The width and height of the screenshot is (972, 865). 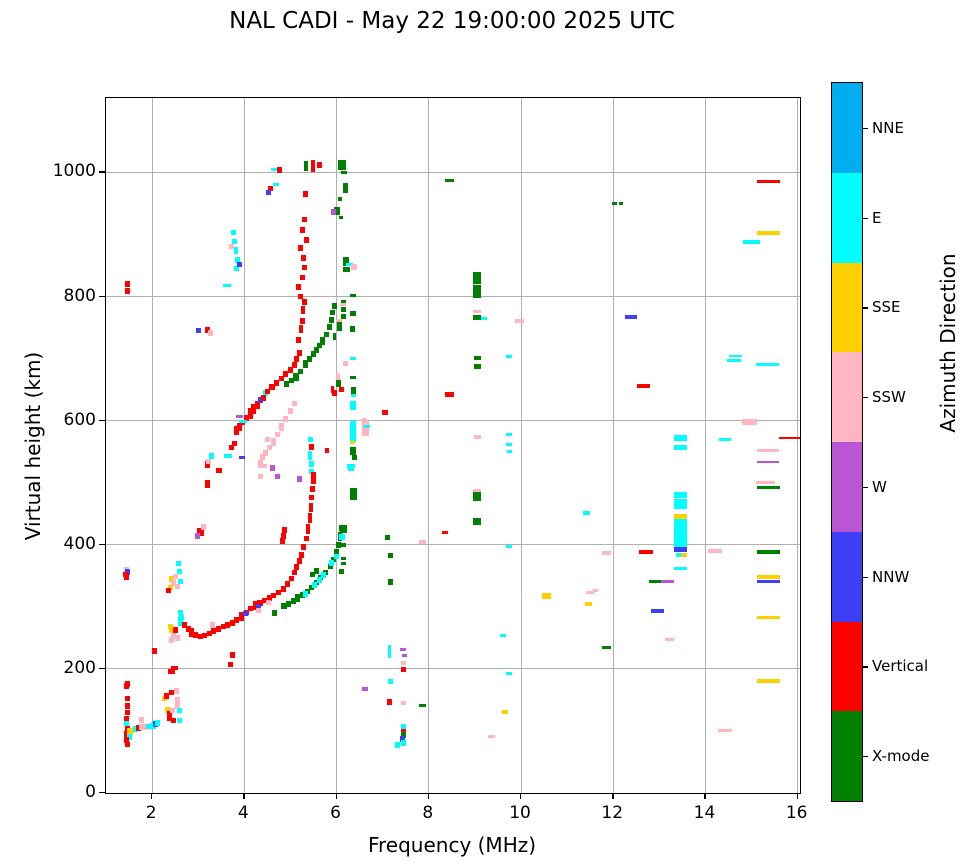 I want to click on colorbar-tick, so click(x=865, y=487).